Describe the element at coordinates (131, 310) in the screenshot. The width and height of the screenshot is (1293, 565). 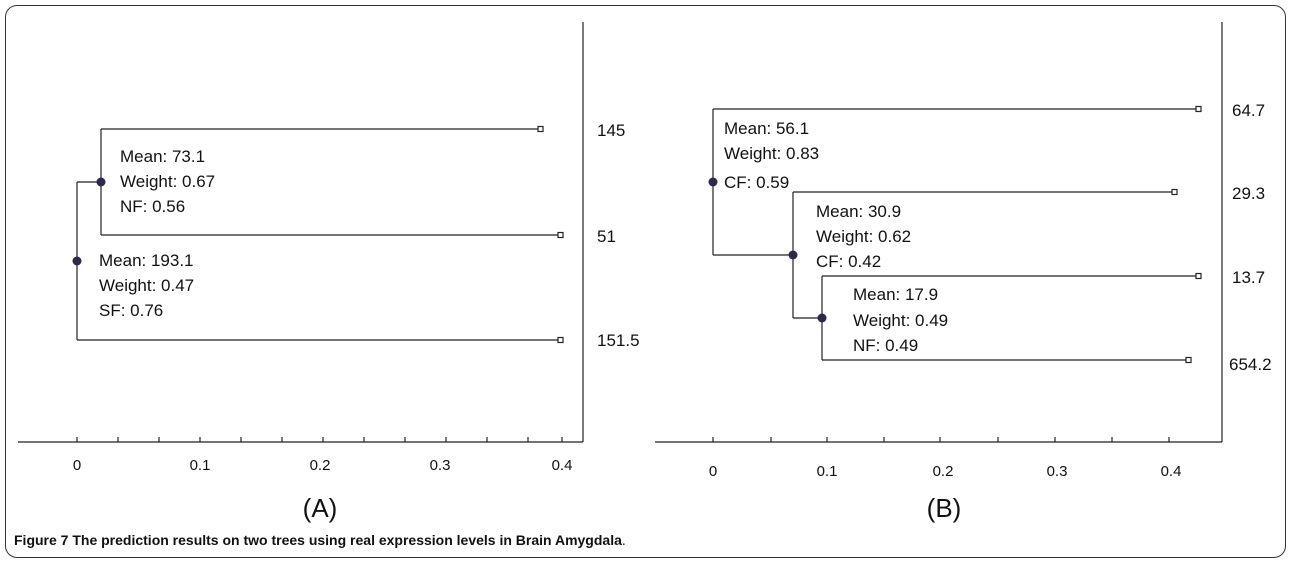
I see `node-factor-label: SF: 0.76` at that location.